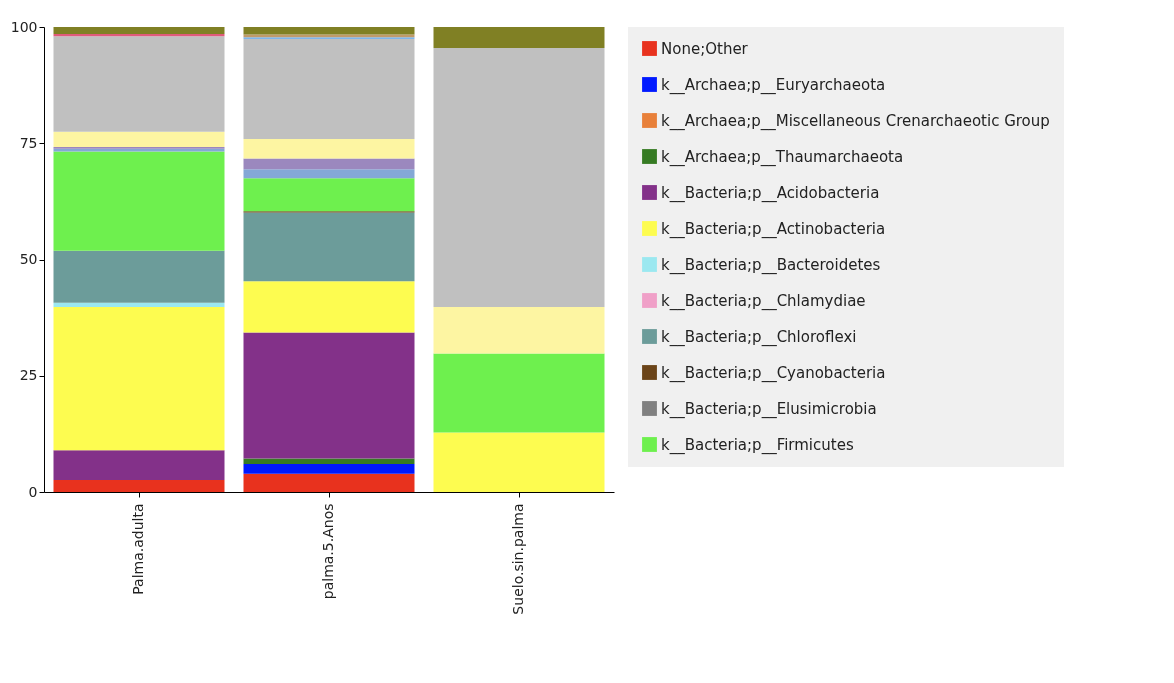 Image resolution: width=1174 pixels, height=683 pixels. I want to click on y-tick-label: 75, so click(28, 142).